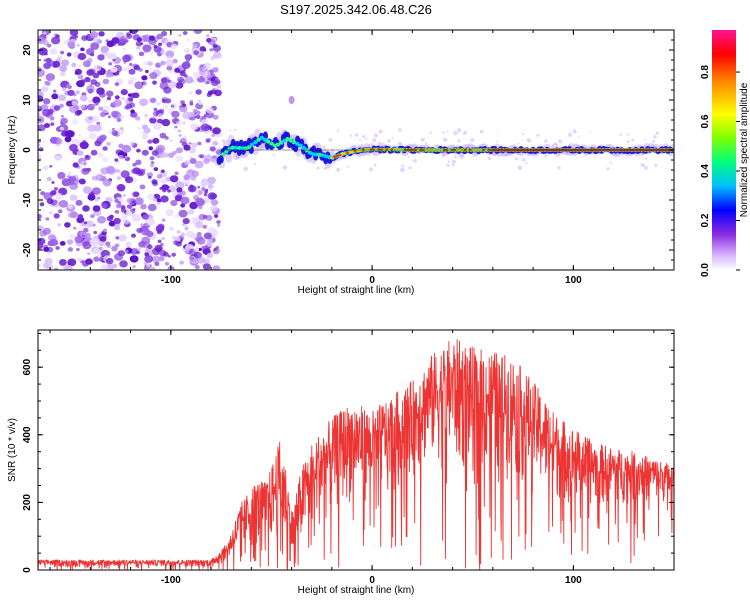 The width and height of the screenshot is (750, 605). What do you see at coordinates (356, 9) in the screenshot?
I see `figure-title: S197.2025.342.06.48.C26` at bounding box center [356, 9].